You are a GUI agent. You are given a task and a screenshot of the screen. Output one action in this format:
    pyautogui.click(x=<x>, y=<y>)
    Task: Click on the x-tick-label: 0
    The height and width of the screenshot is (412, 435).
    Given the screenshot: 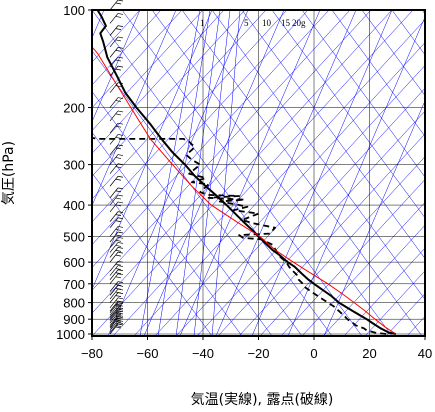 What is the action you would take?
    pyautogui.click(x=313, y=353)
    